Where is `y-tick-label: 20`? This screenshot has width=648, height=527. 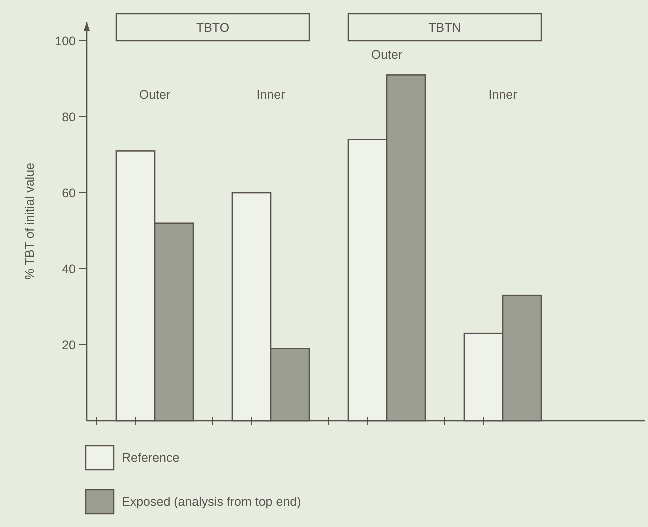
y-tick-label: 20 is located at coordinates (69, 345).